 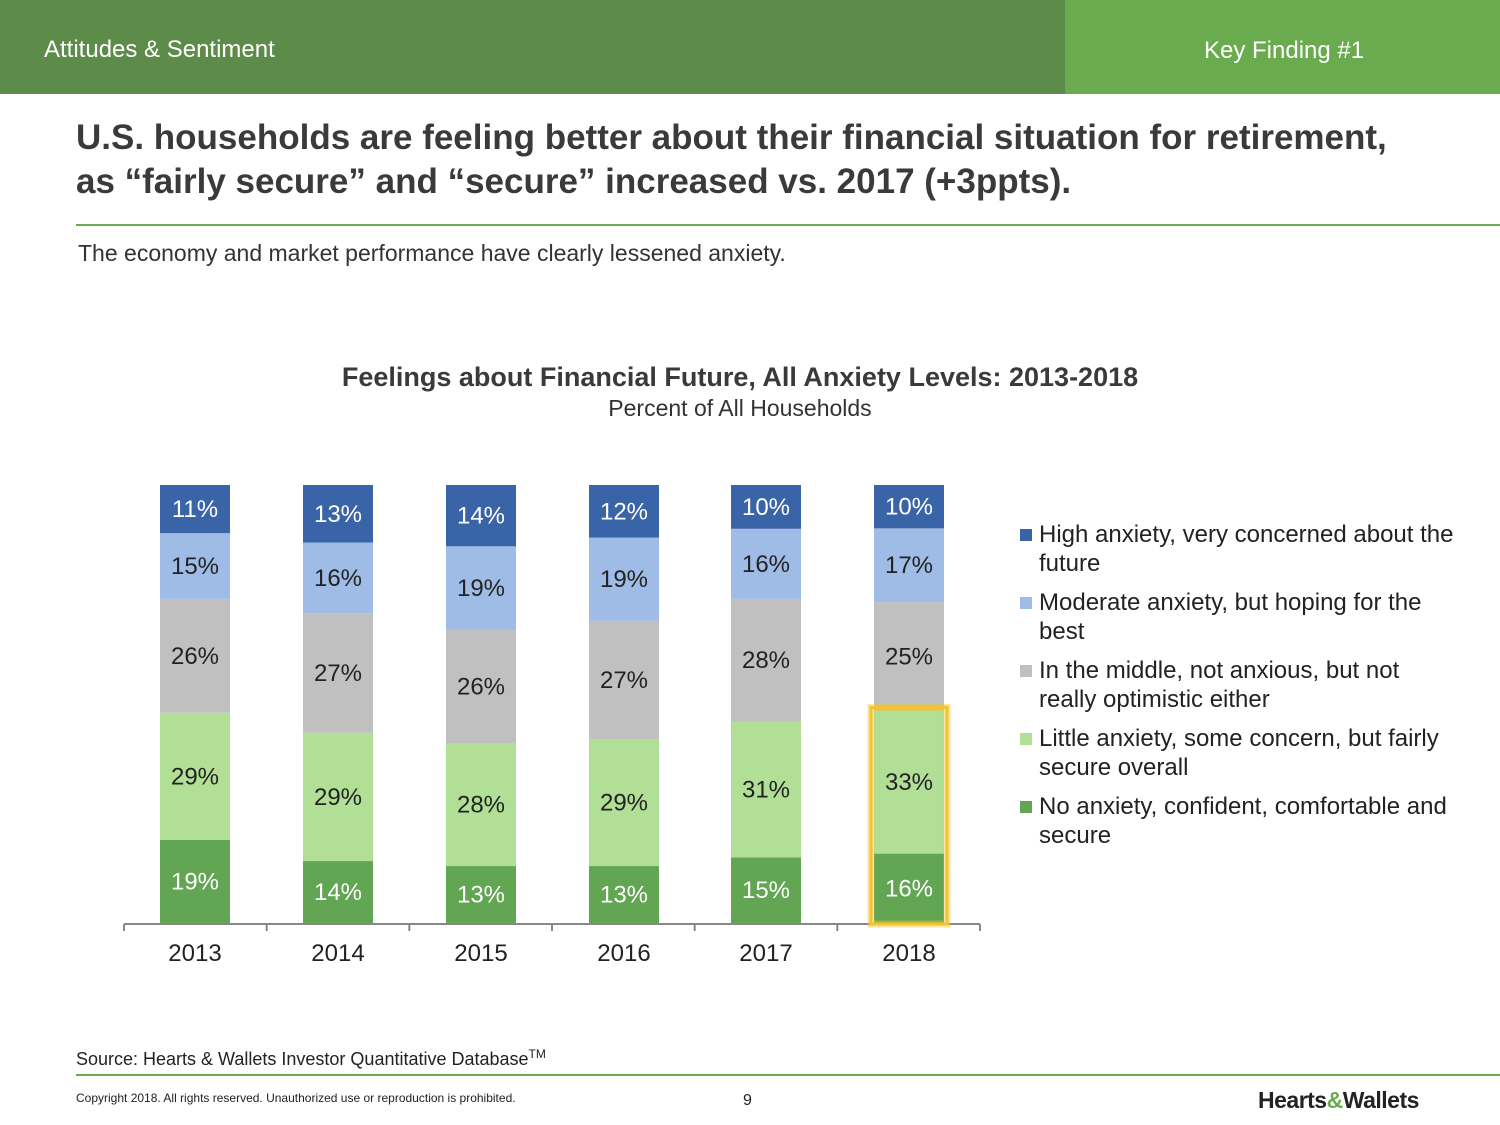 I want to click on bar-value-label: 11%, so click(x=195, y=509).